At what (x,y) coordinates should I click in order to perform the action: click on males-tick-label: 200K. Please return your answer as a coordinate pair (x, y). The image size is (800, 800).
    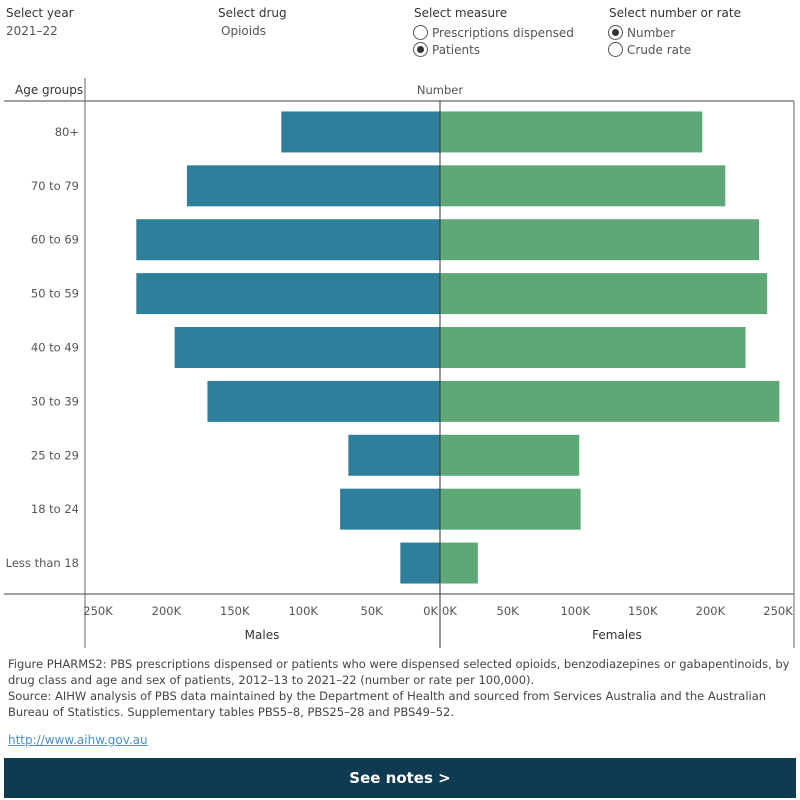
    Looking at the image, I should click on (167, 611).